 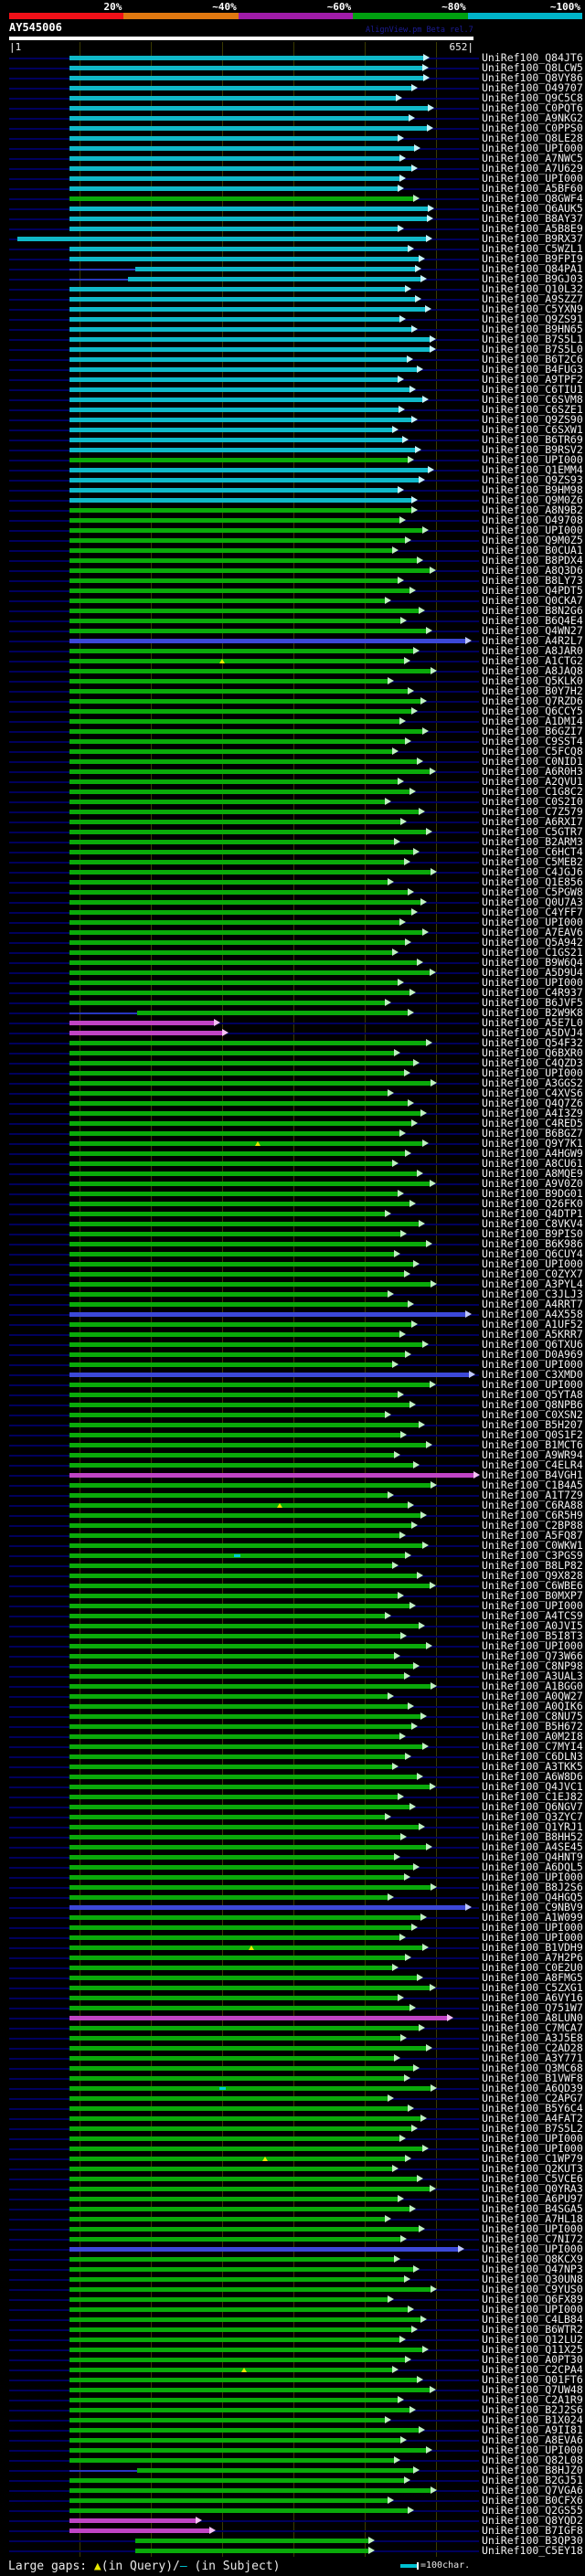 What do you see at coordinates (533, 630) in the screenshot?
I see `hit-label: UniRef100_Q4WN27` at bounding box center [533, 630].